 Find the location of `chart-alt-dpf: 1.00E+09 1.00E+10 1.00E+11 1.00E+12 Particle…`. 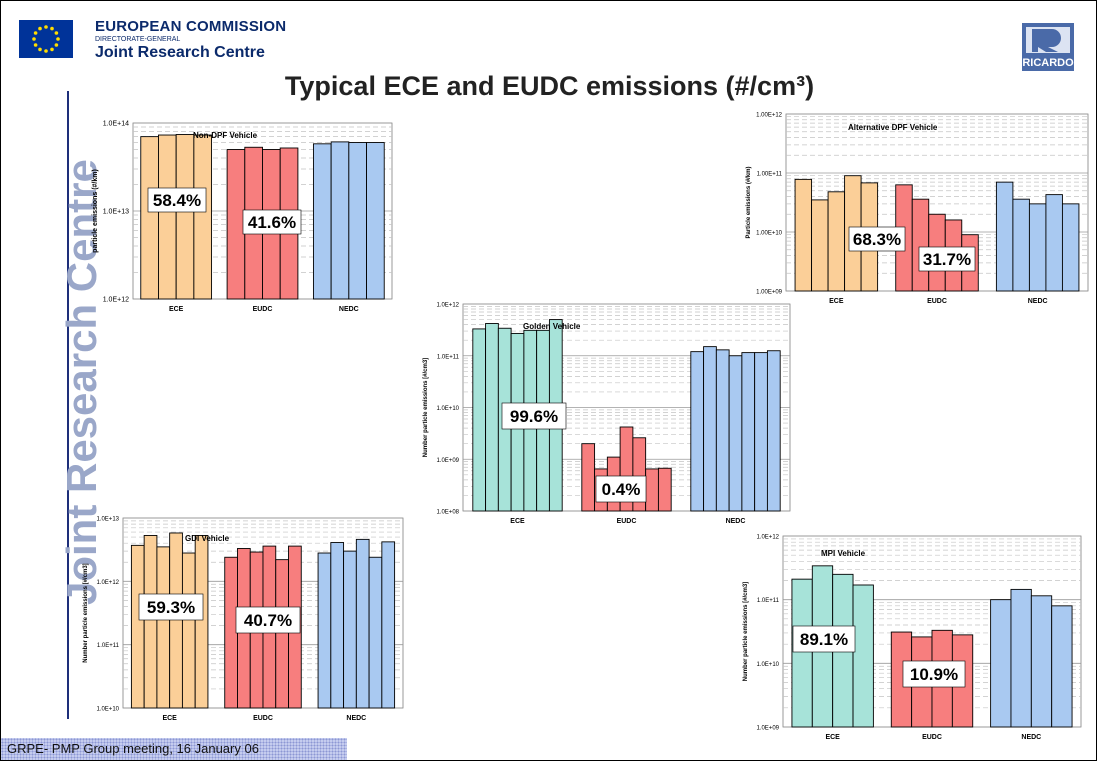

chart-alt-dpf: 1.00E+09 1.00E+10 1.00E+11 1.00E+12 Particle… is located at coordinates (917, 209).